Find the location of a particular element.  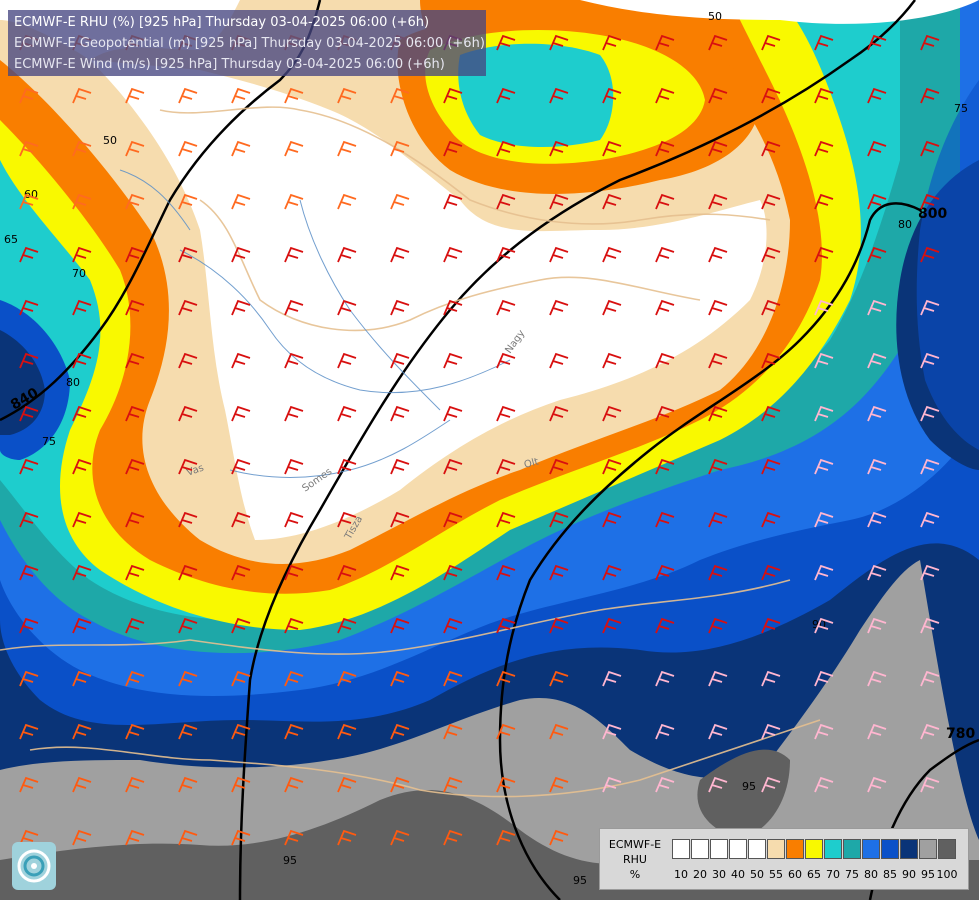

legend-tick: 10 is located at coordinates (681, 874).